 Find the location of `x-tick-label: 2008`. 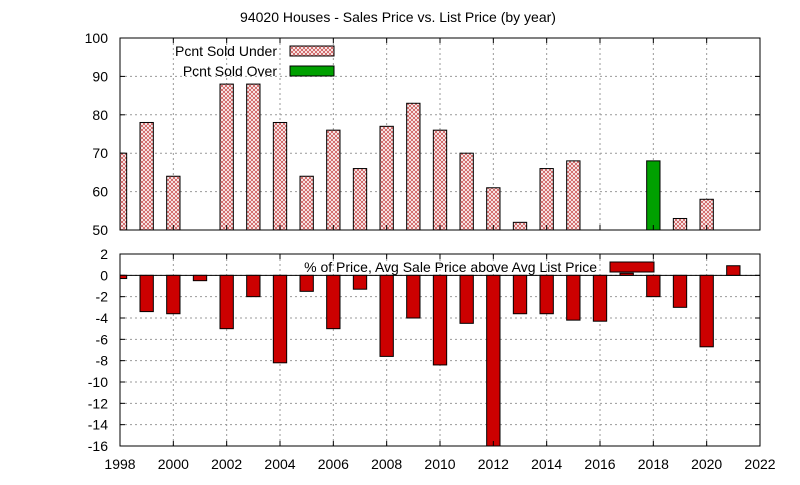

x-tick-label: 2008 is located at coordinates (386, 464).